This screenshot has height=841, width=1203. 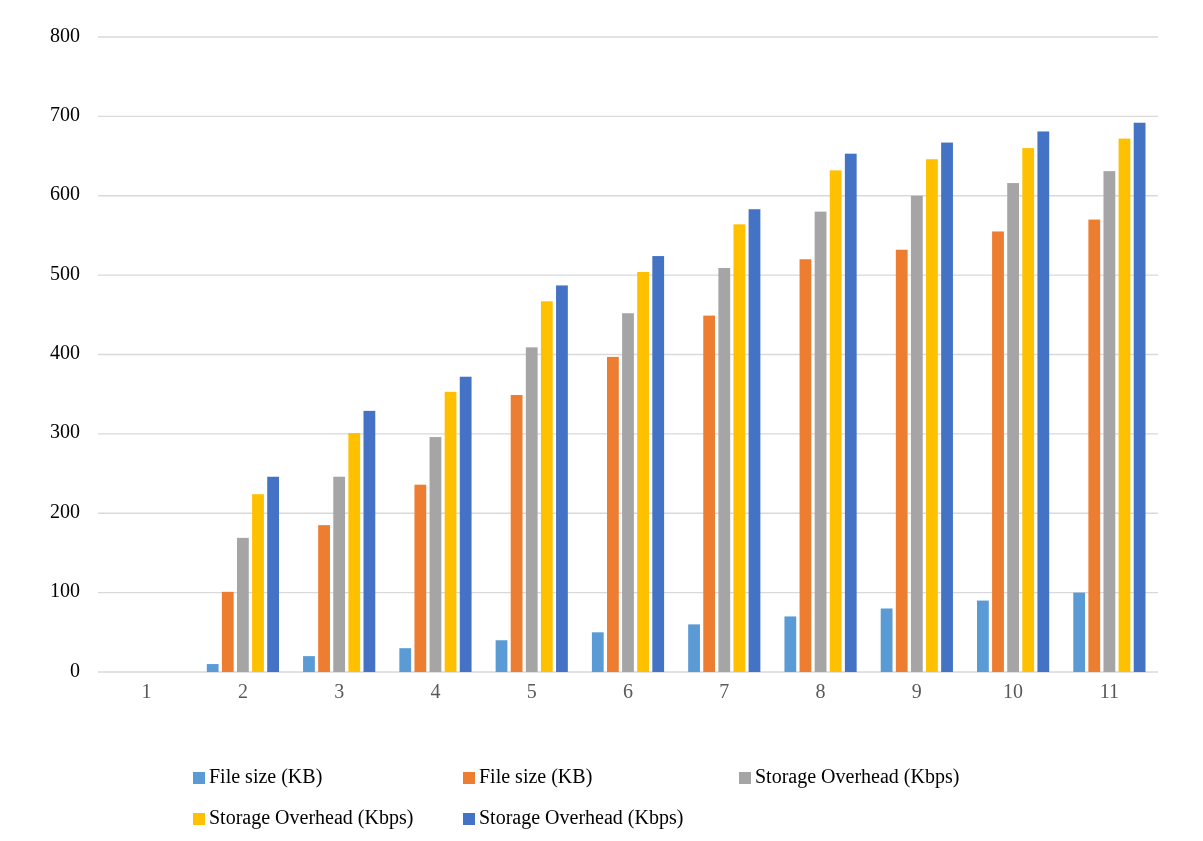 What do you see at coordinates (1013, 691) in the screenshot?
I see `x-tick-label: 10` at bounding box center [1013, 691].